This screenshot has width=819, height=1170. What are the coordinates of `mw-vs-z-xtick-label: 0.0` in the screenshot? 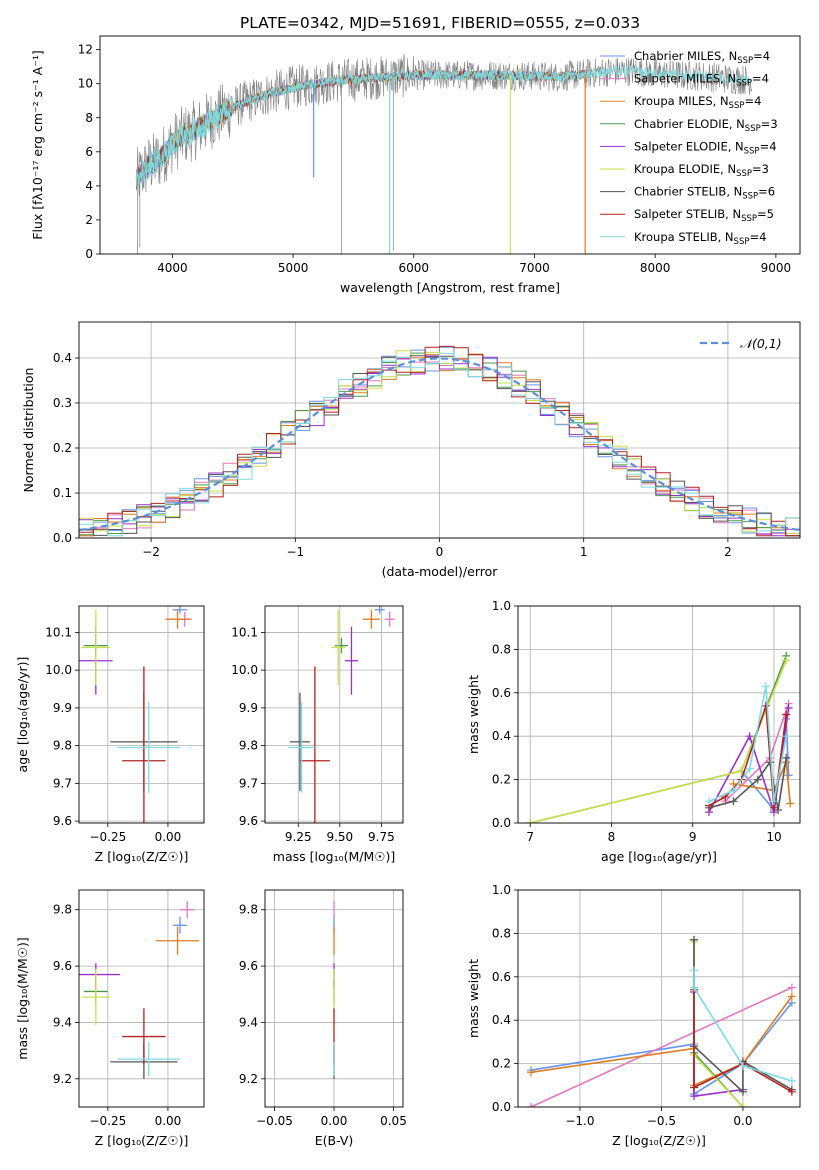 It's located at (742, 1121).